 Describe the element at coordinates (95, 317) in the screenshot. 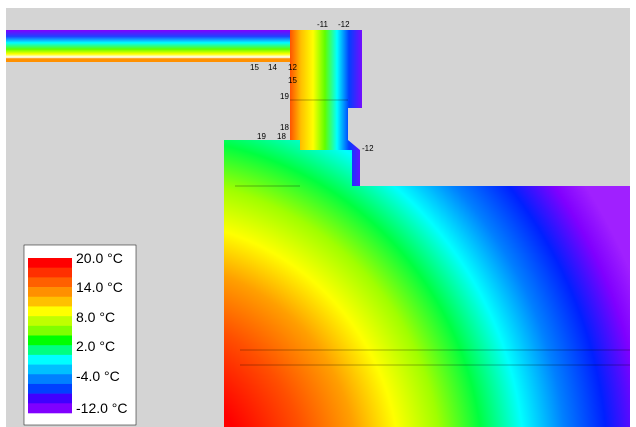

I see `legend-label: 8.0 °C` at that location.